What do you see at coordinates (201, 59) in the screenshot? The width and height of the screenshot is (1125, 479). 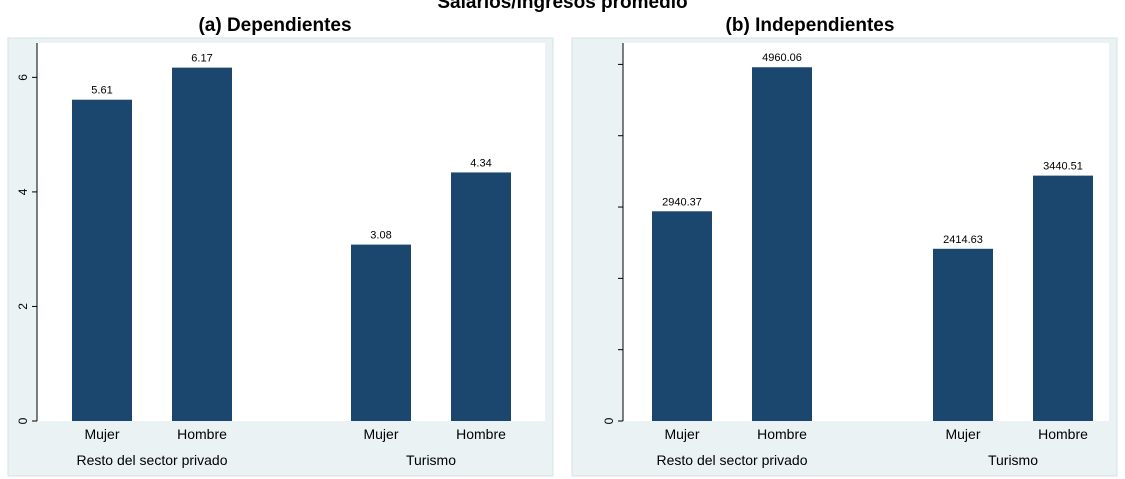 I see `panel-a-bar-value-label: 6.17` at bounding box center [201, 59].